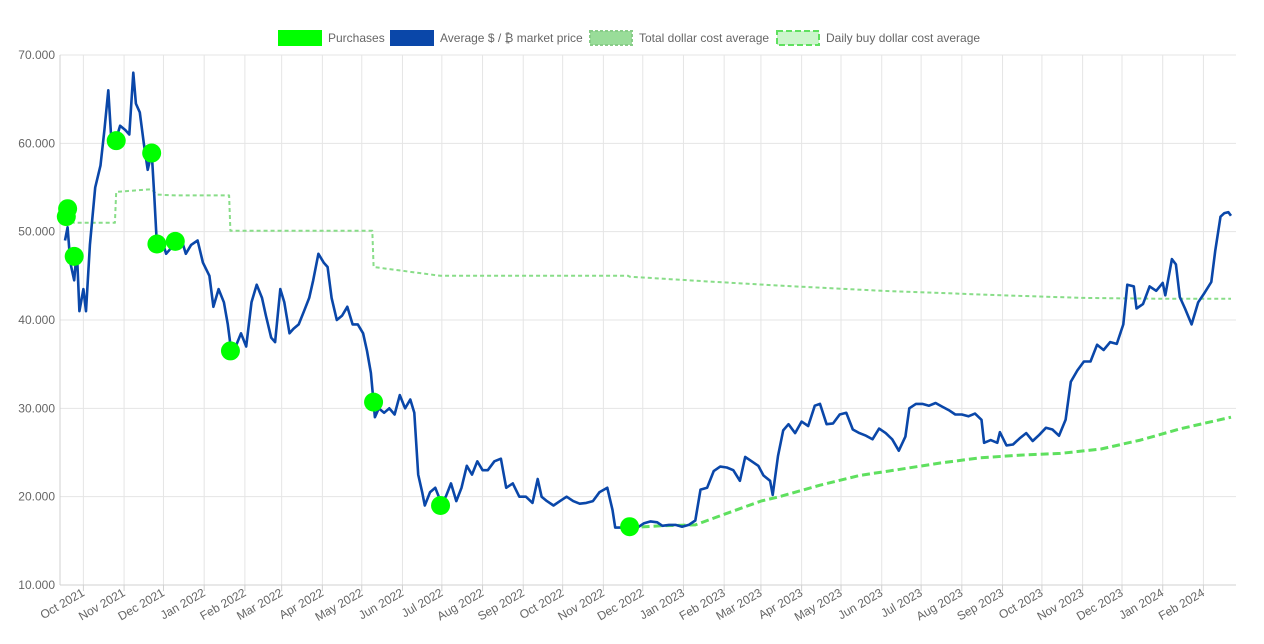 The image size is (1264, 644). I want to click on x-tick-label: Jun 2023, so click(860, 603).